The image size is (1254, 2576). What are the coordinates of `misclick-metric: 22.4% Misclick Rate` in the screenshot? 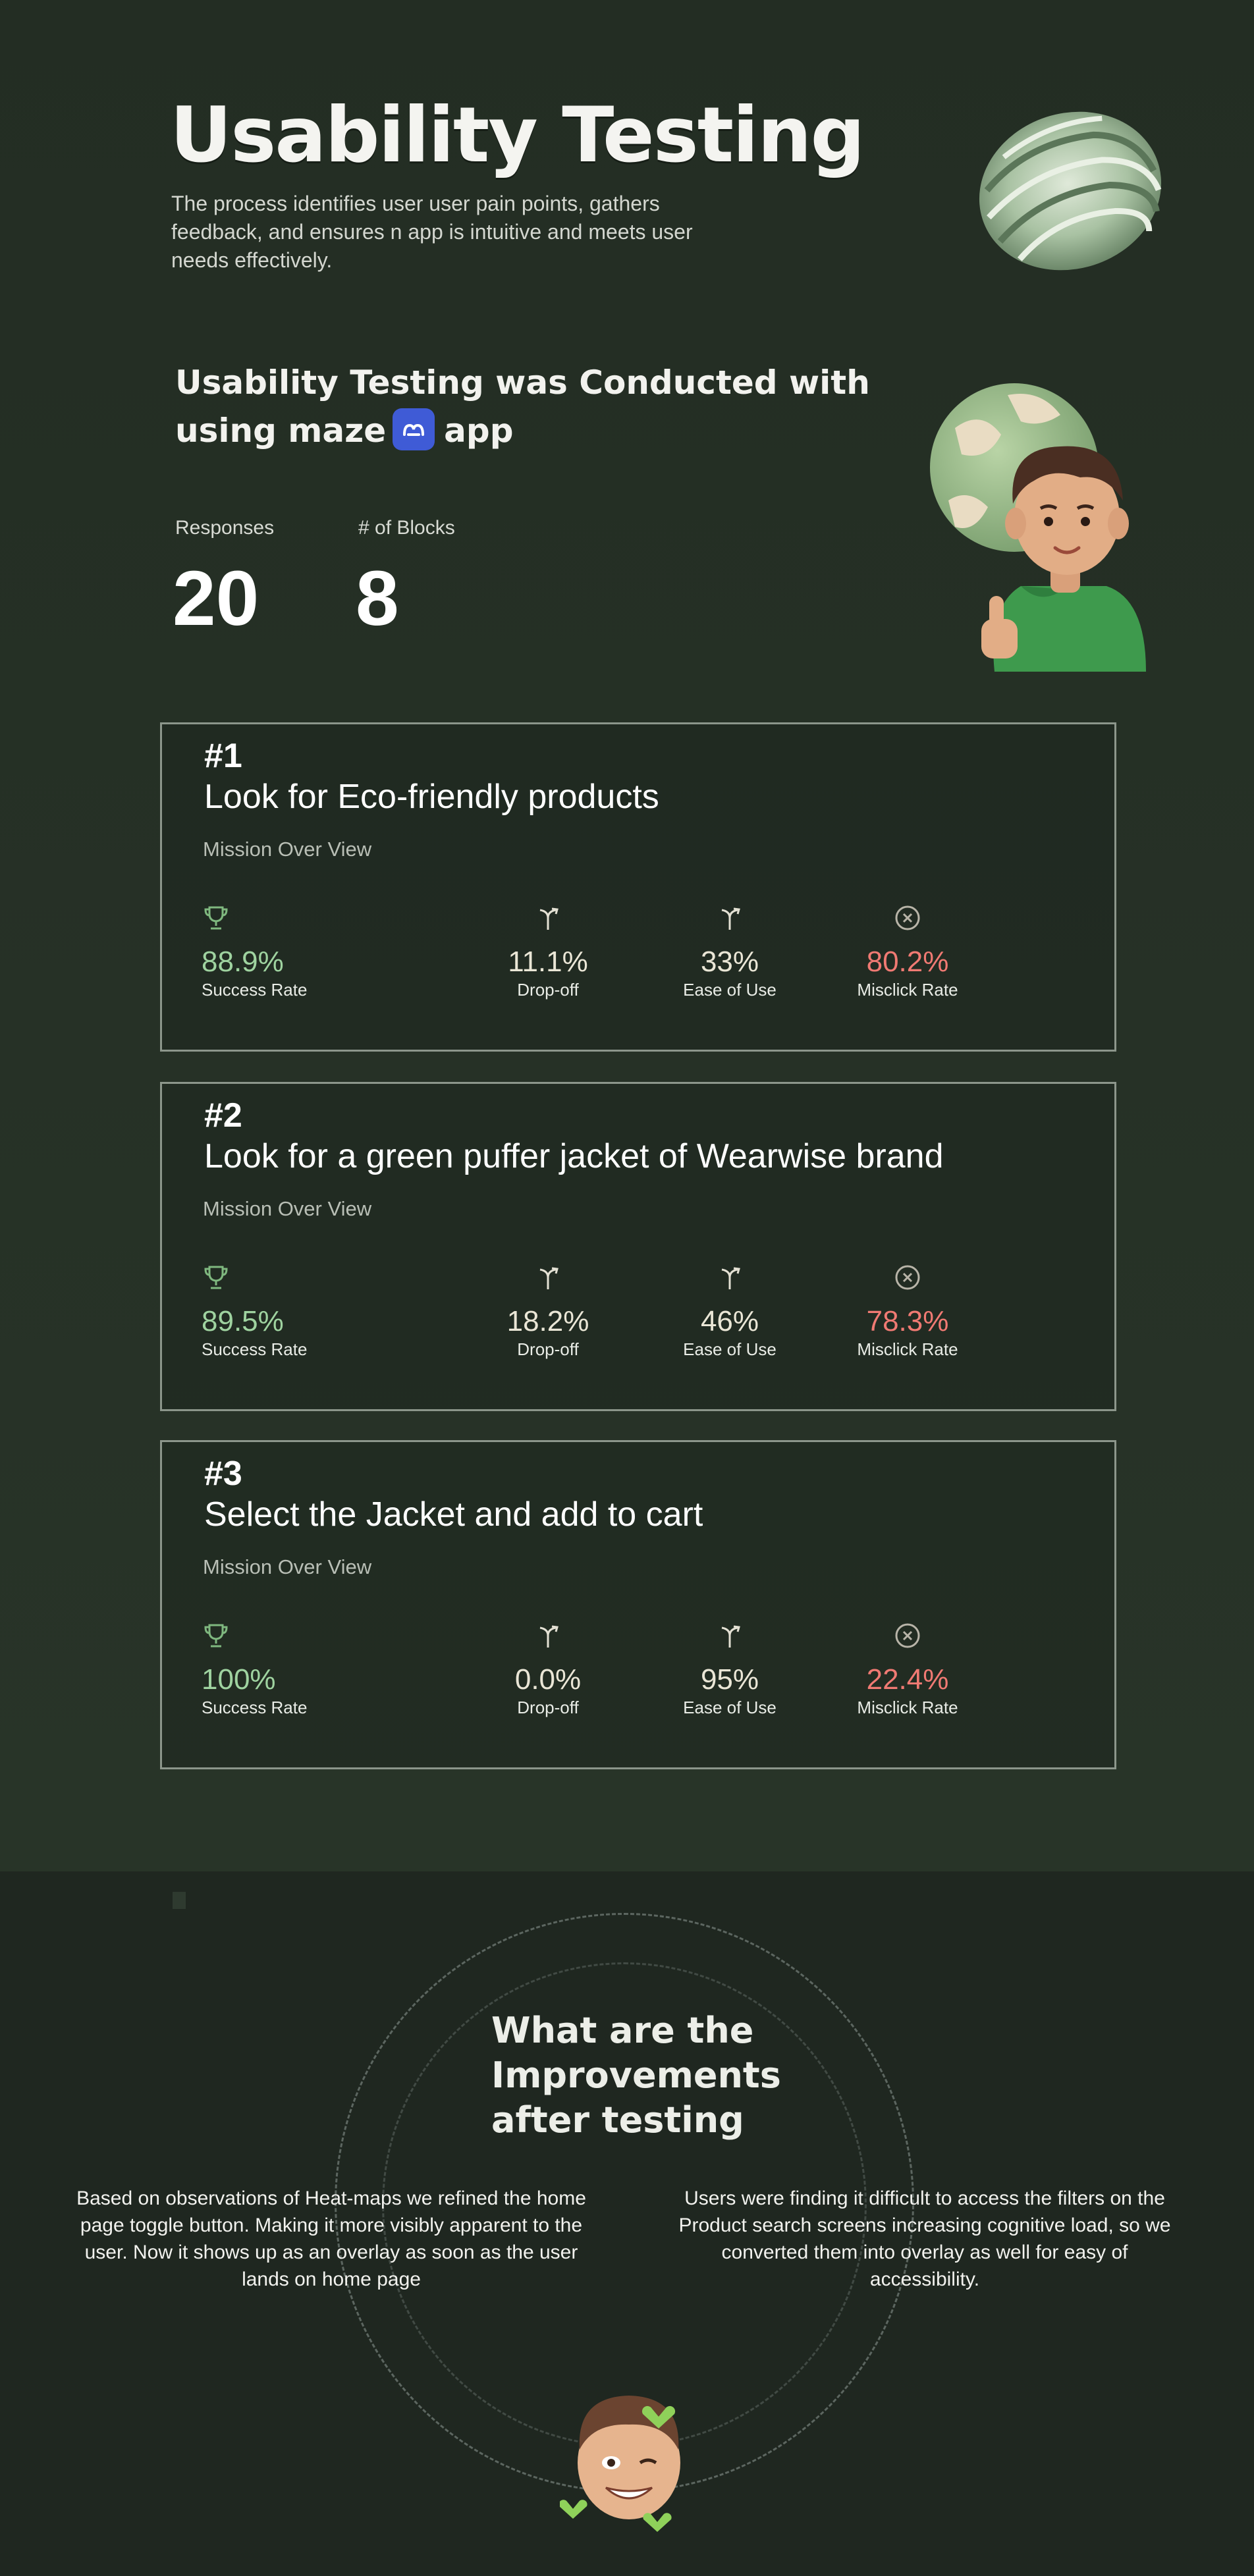 It's located at (908, 1670).